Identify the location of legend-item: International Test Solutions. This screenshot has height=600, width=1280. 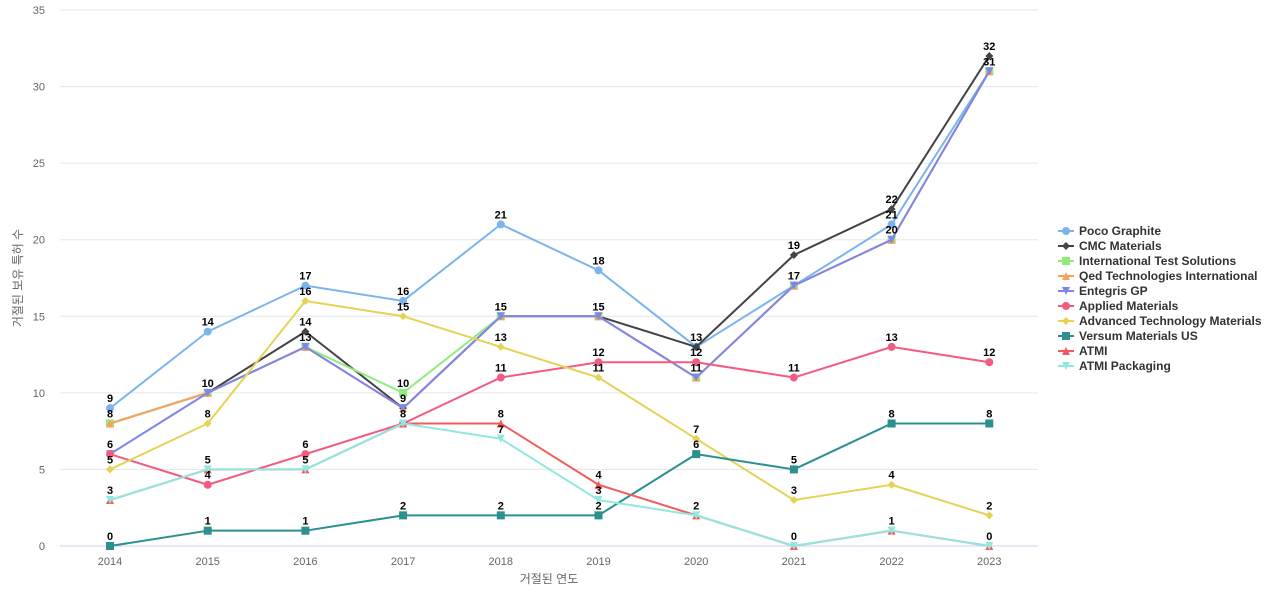
(1160, 260).